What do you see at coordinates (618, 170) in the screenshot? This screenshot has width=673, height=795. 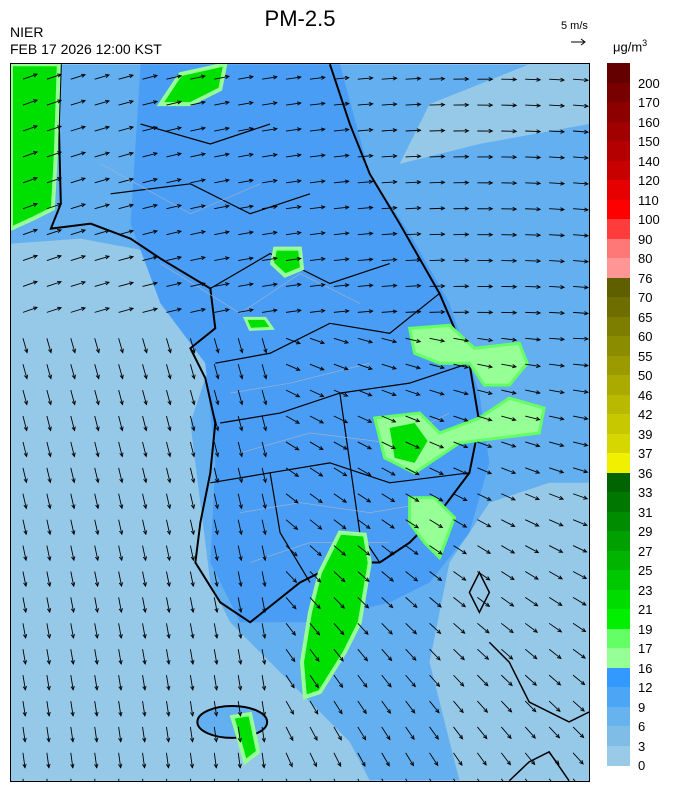 I see `colorbar-segment` at bounding box center [618, 170].